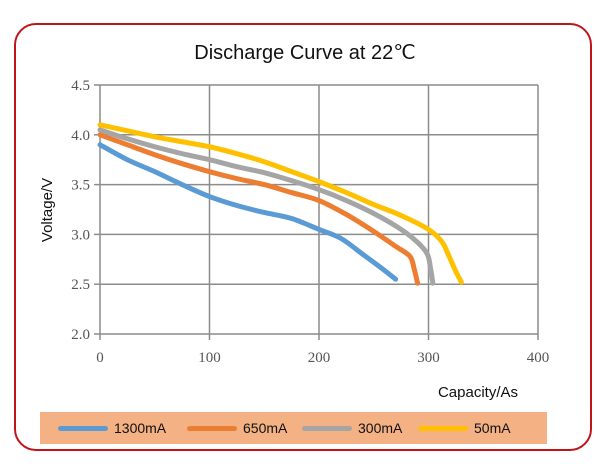  What do you see at coordinates (319, 358) in the screenshot?
I see `x-tick-label: 200` at bounding box center [319, 358].